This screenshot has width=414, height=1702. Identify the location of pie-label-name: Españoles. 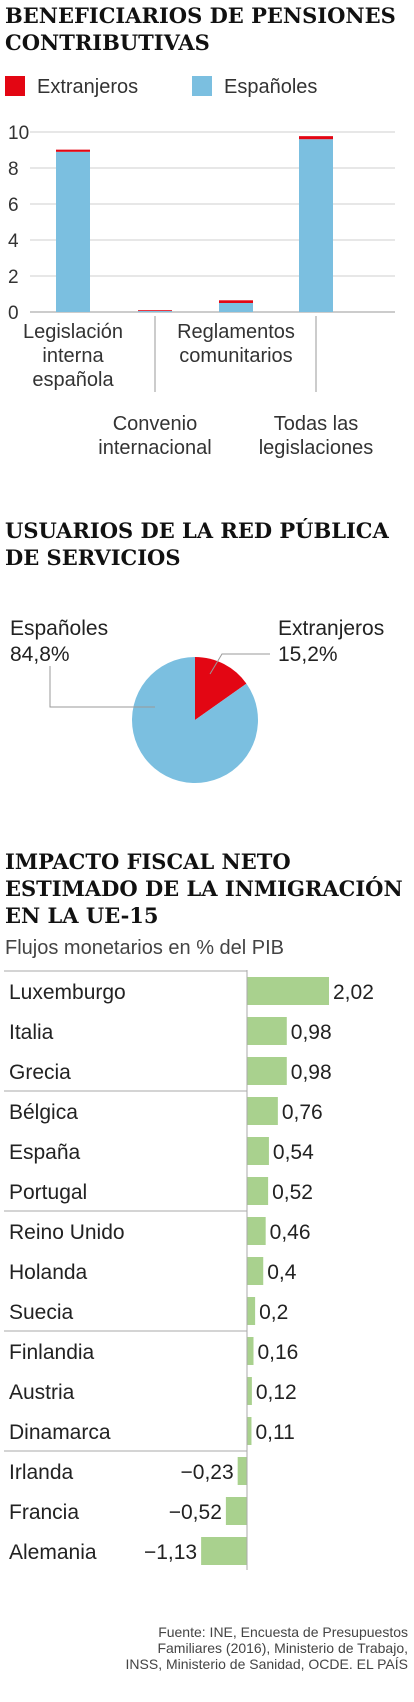
(59, 628).